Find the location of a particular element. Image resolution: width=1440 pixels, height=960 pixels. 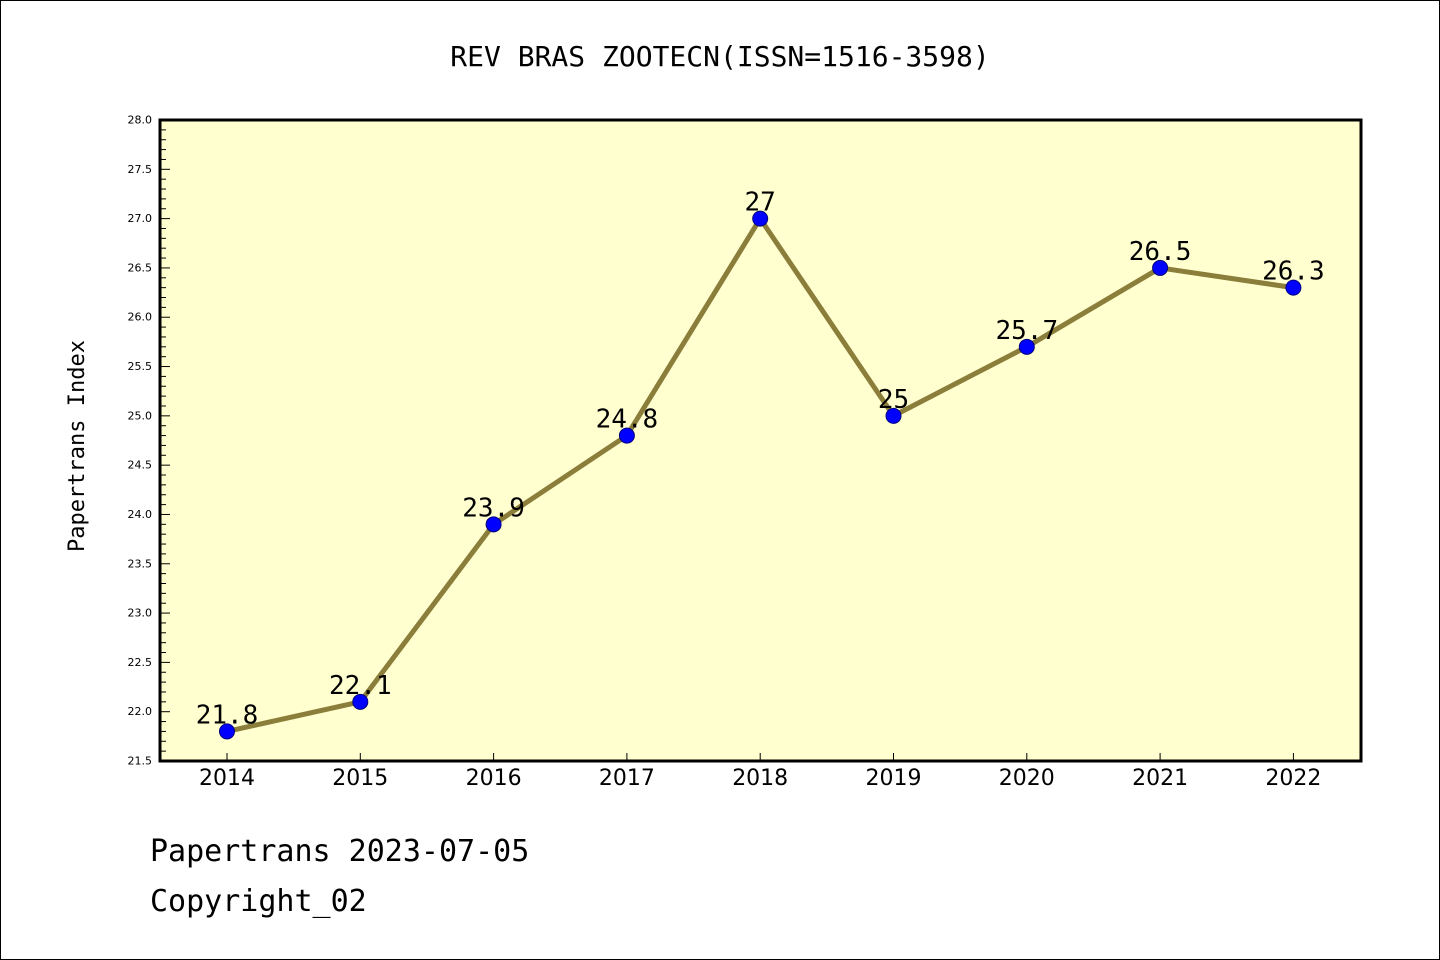

x-axis: 2014 2015 2016 2017 2018 2019 2020 2021 2022 is located at coordinates (760, 772).